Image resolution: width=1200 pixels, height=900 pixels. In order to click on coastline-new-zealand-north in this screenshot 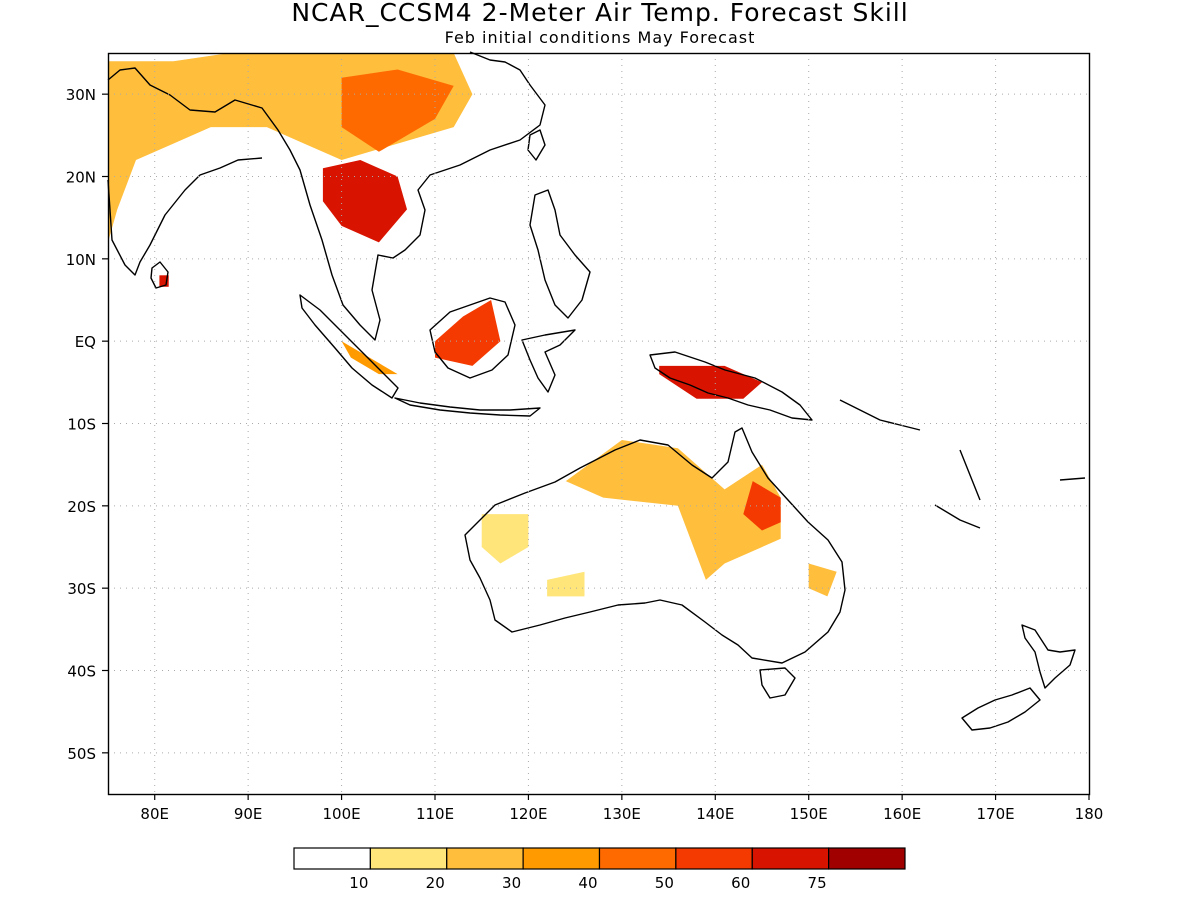, I will do `click(1048, 656)`.